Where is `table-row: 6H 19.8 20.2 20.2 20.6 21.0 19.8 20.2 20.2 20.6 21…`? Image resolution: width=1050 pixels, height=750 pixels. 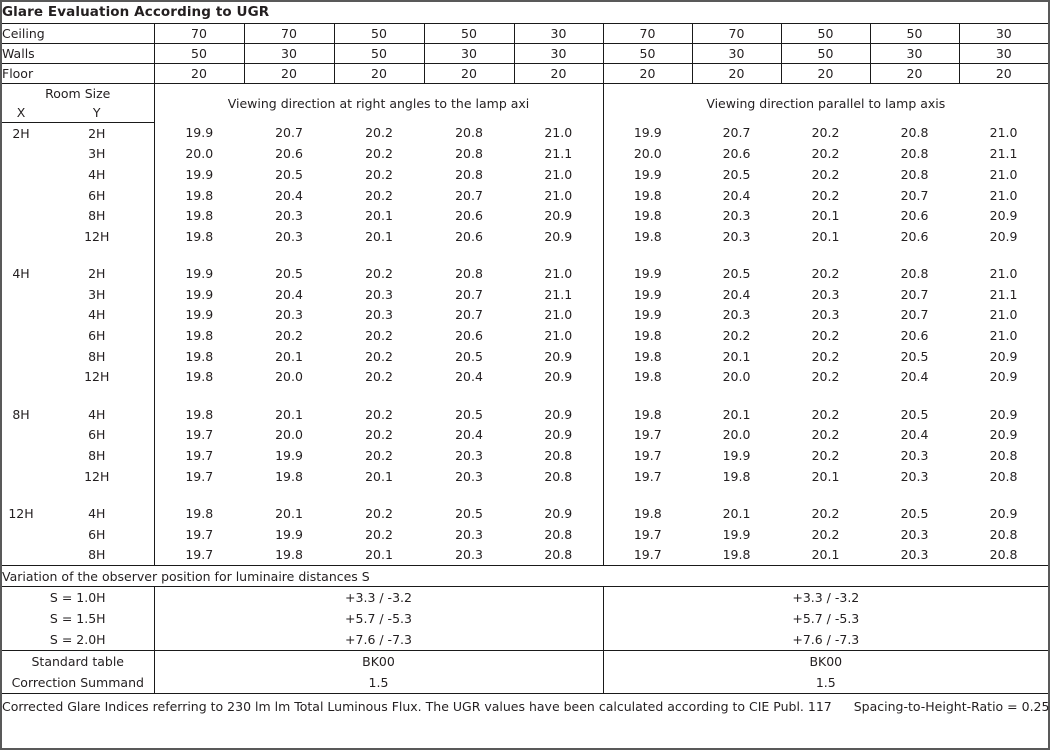
table-row: 6H 19.8 20.2 20.2 20.6 21.0 19.8 20.2 20.2 20.6 21… is located at coordinates (525, 335).